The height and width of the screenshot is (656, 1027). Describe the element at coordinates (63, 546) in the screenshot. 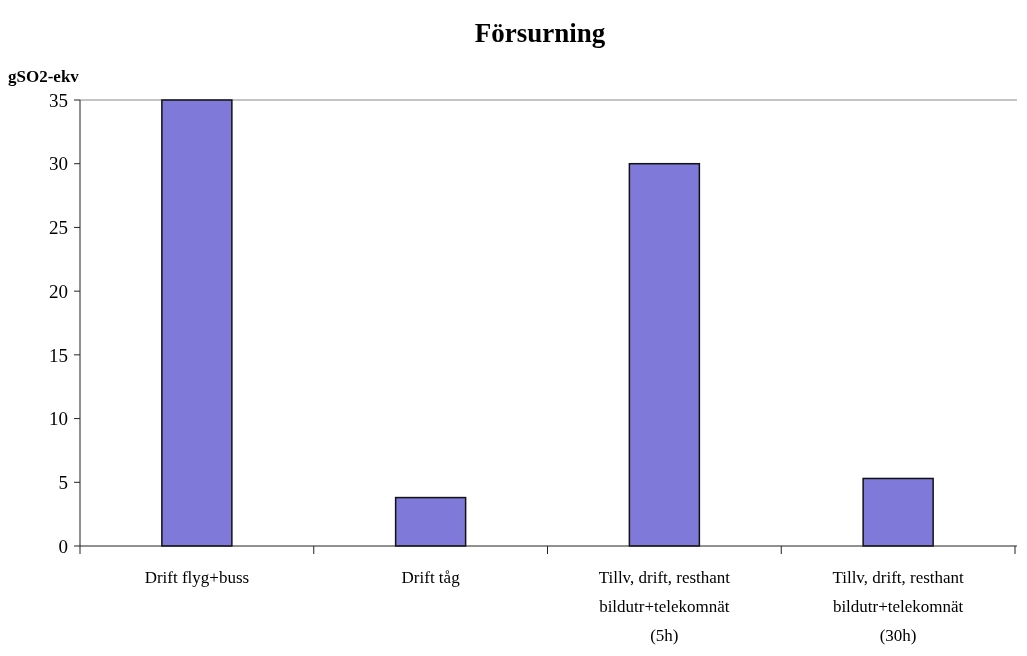

I see `y-tick-label: 0` at that location.